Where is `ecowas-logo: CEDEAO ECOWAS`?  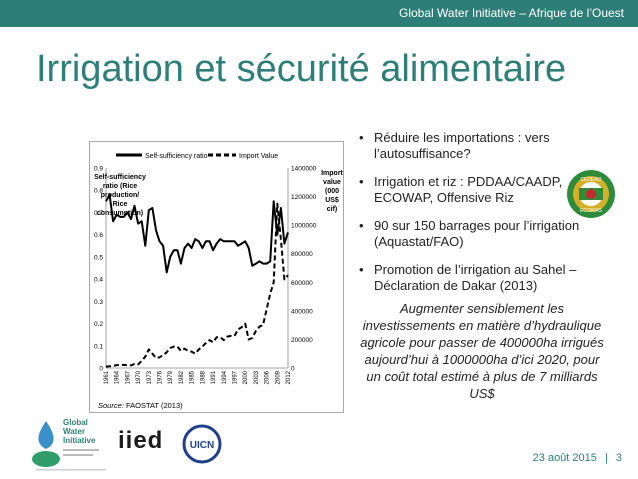 ecowas-logo: CEDEAO ECOWAS is located at coordinates (591, 194).